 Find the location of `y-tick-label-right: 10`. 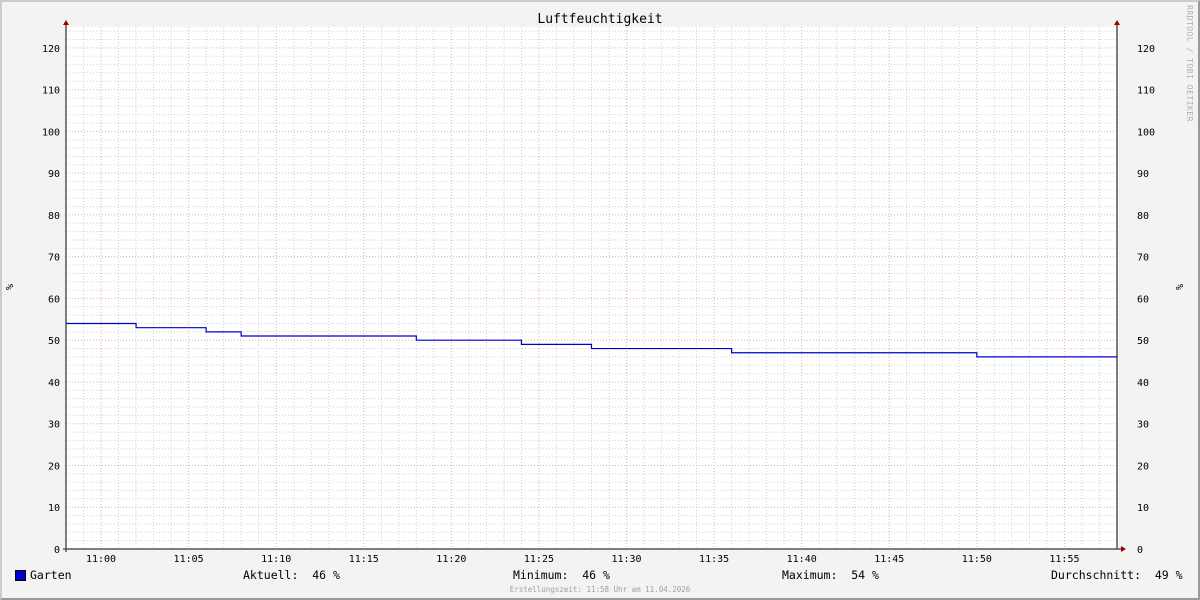

y-tick-label-right: 10 is located at coordinates (1143, 508).